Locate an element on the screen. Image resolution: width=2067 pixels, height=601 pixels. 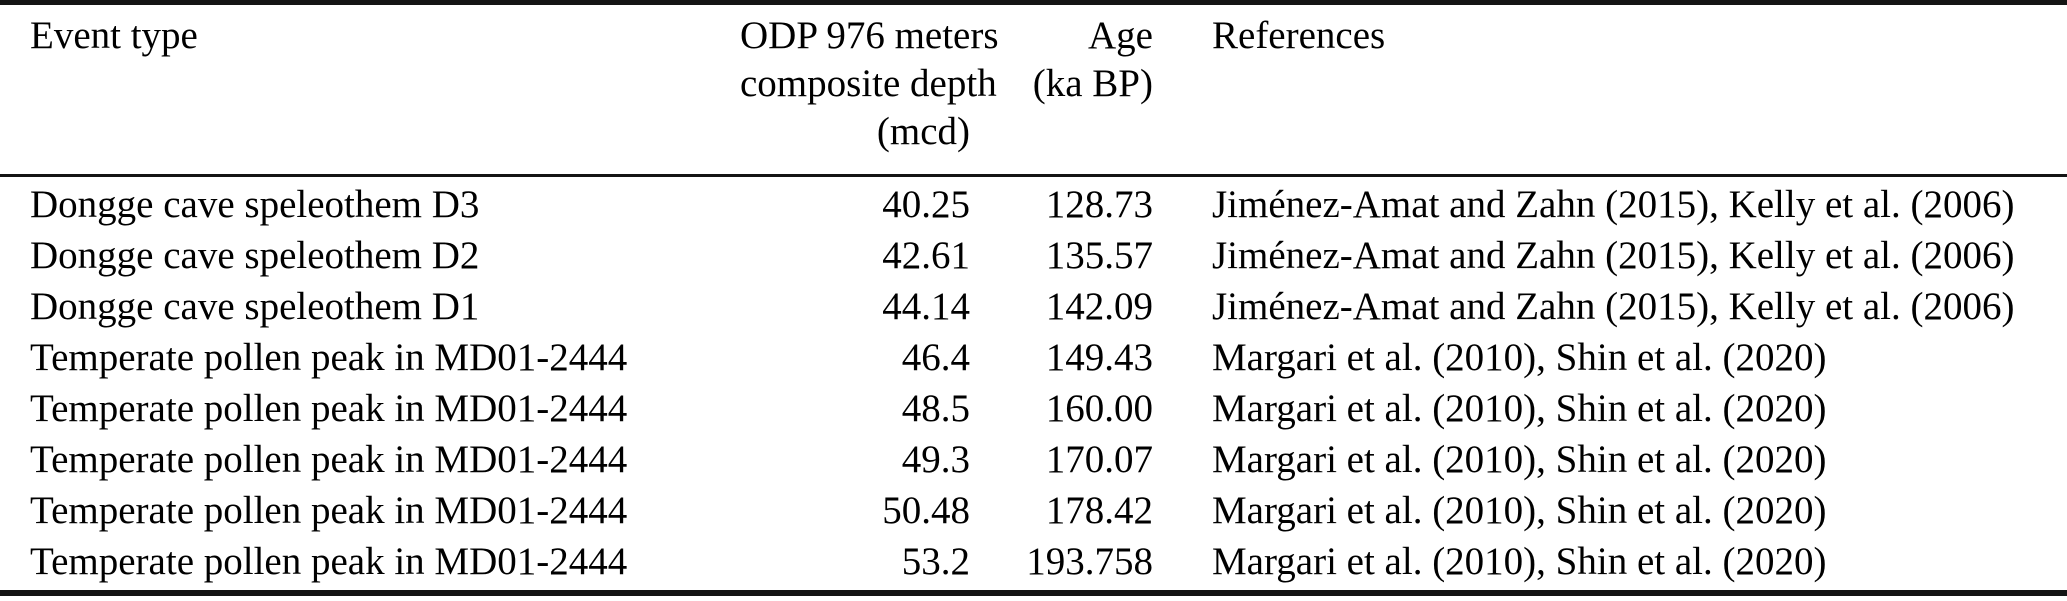
header-event-type-label: Event type is located at coordinates (114, 35).